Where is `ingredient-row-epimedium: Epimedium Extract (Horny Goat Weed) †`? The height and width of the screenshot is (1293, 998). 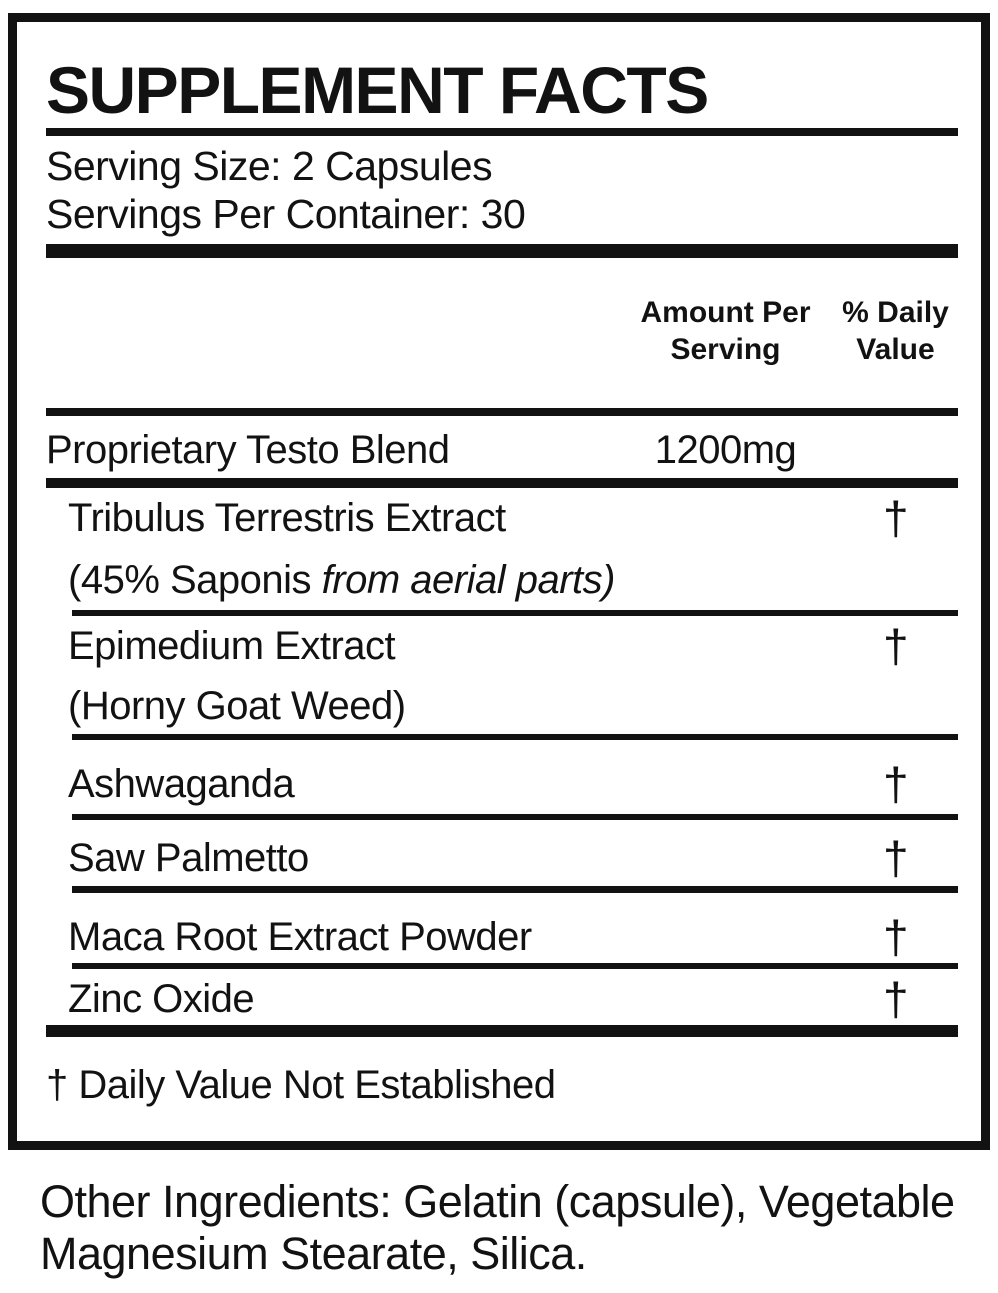 ingredient-row-epimedium: Epimedium Extract (Horny Goat Weed) † is located at coordinates (502, 675).